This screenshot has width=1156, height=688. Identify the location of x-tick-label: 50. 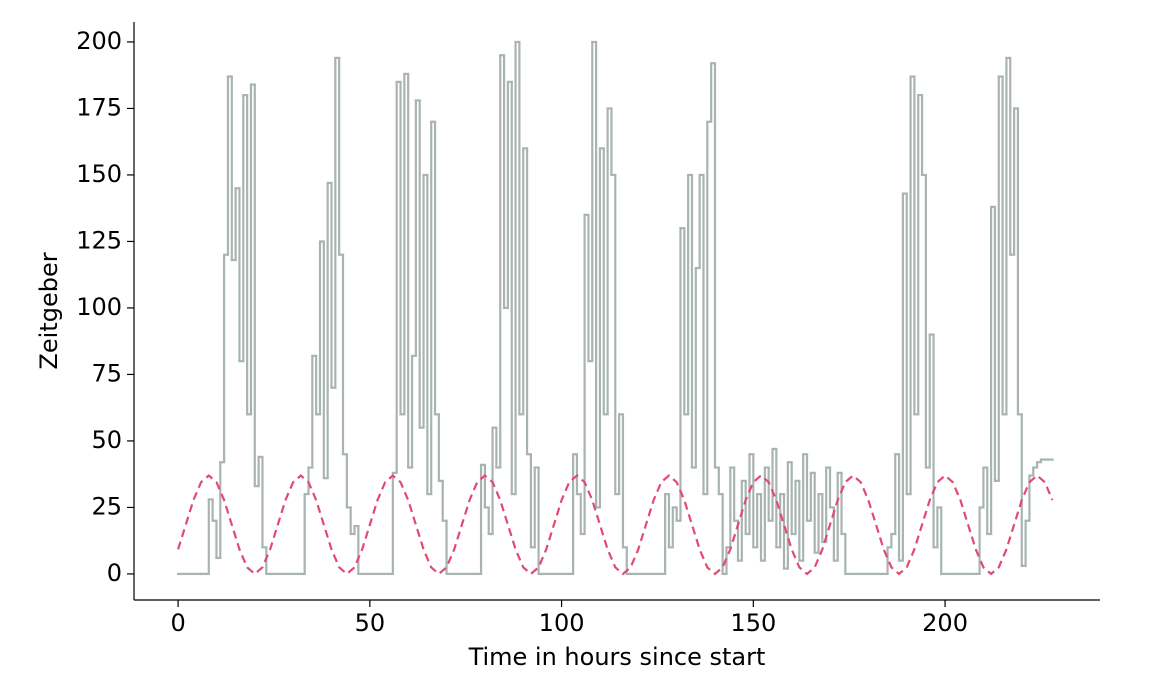
(370, 623).